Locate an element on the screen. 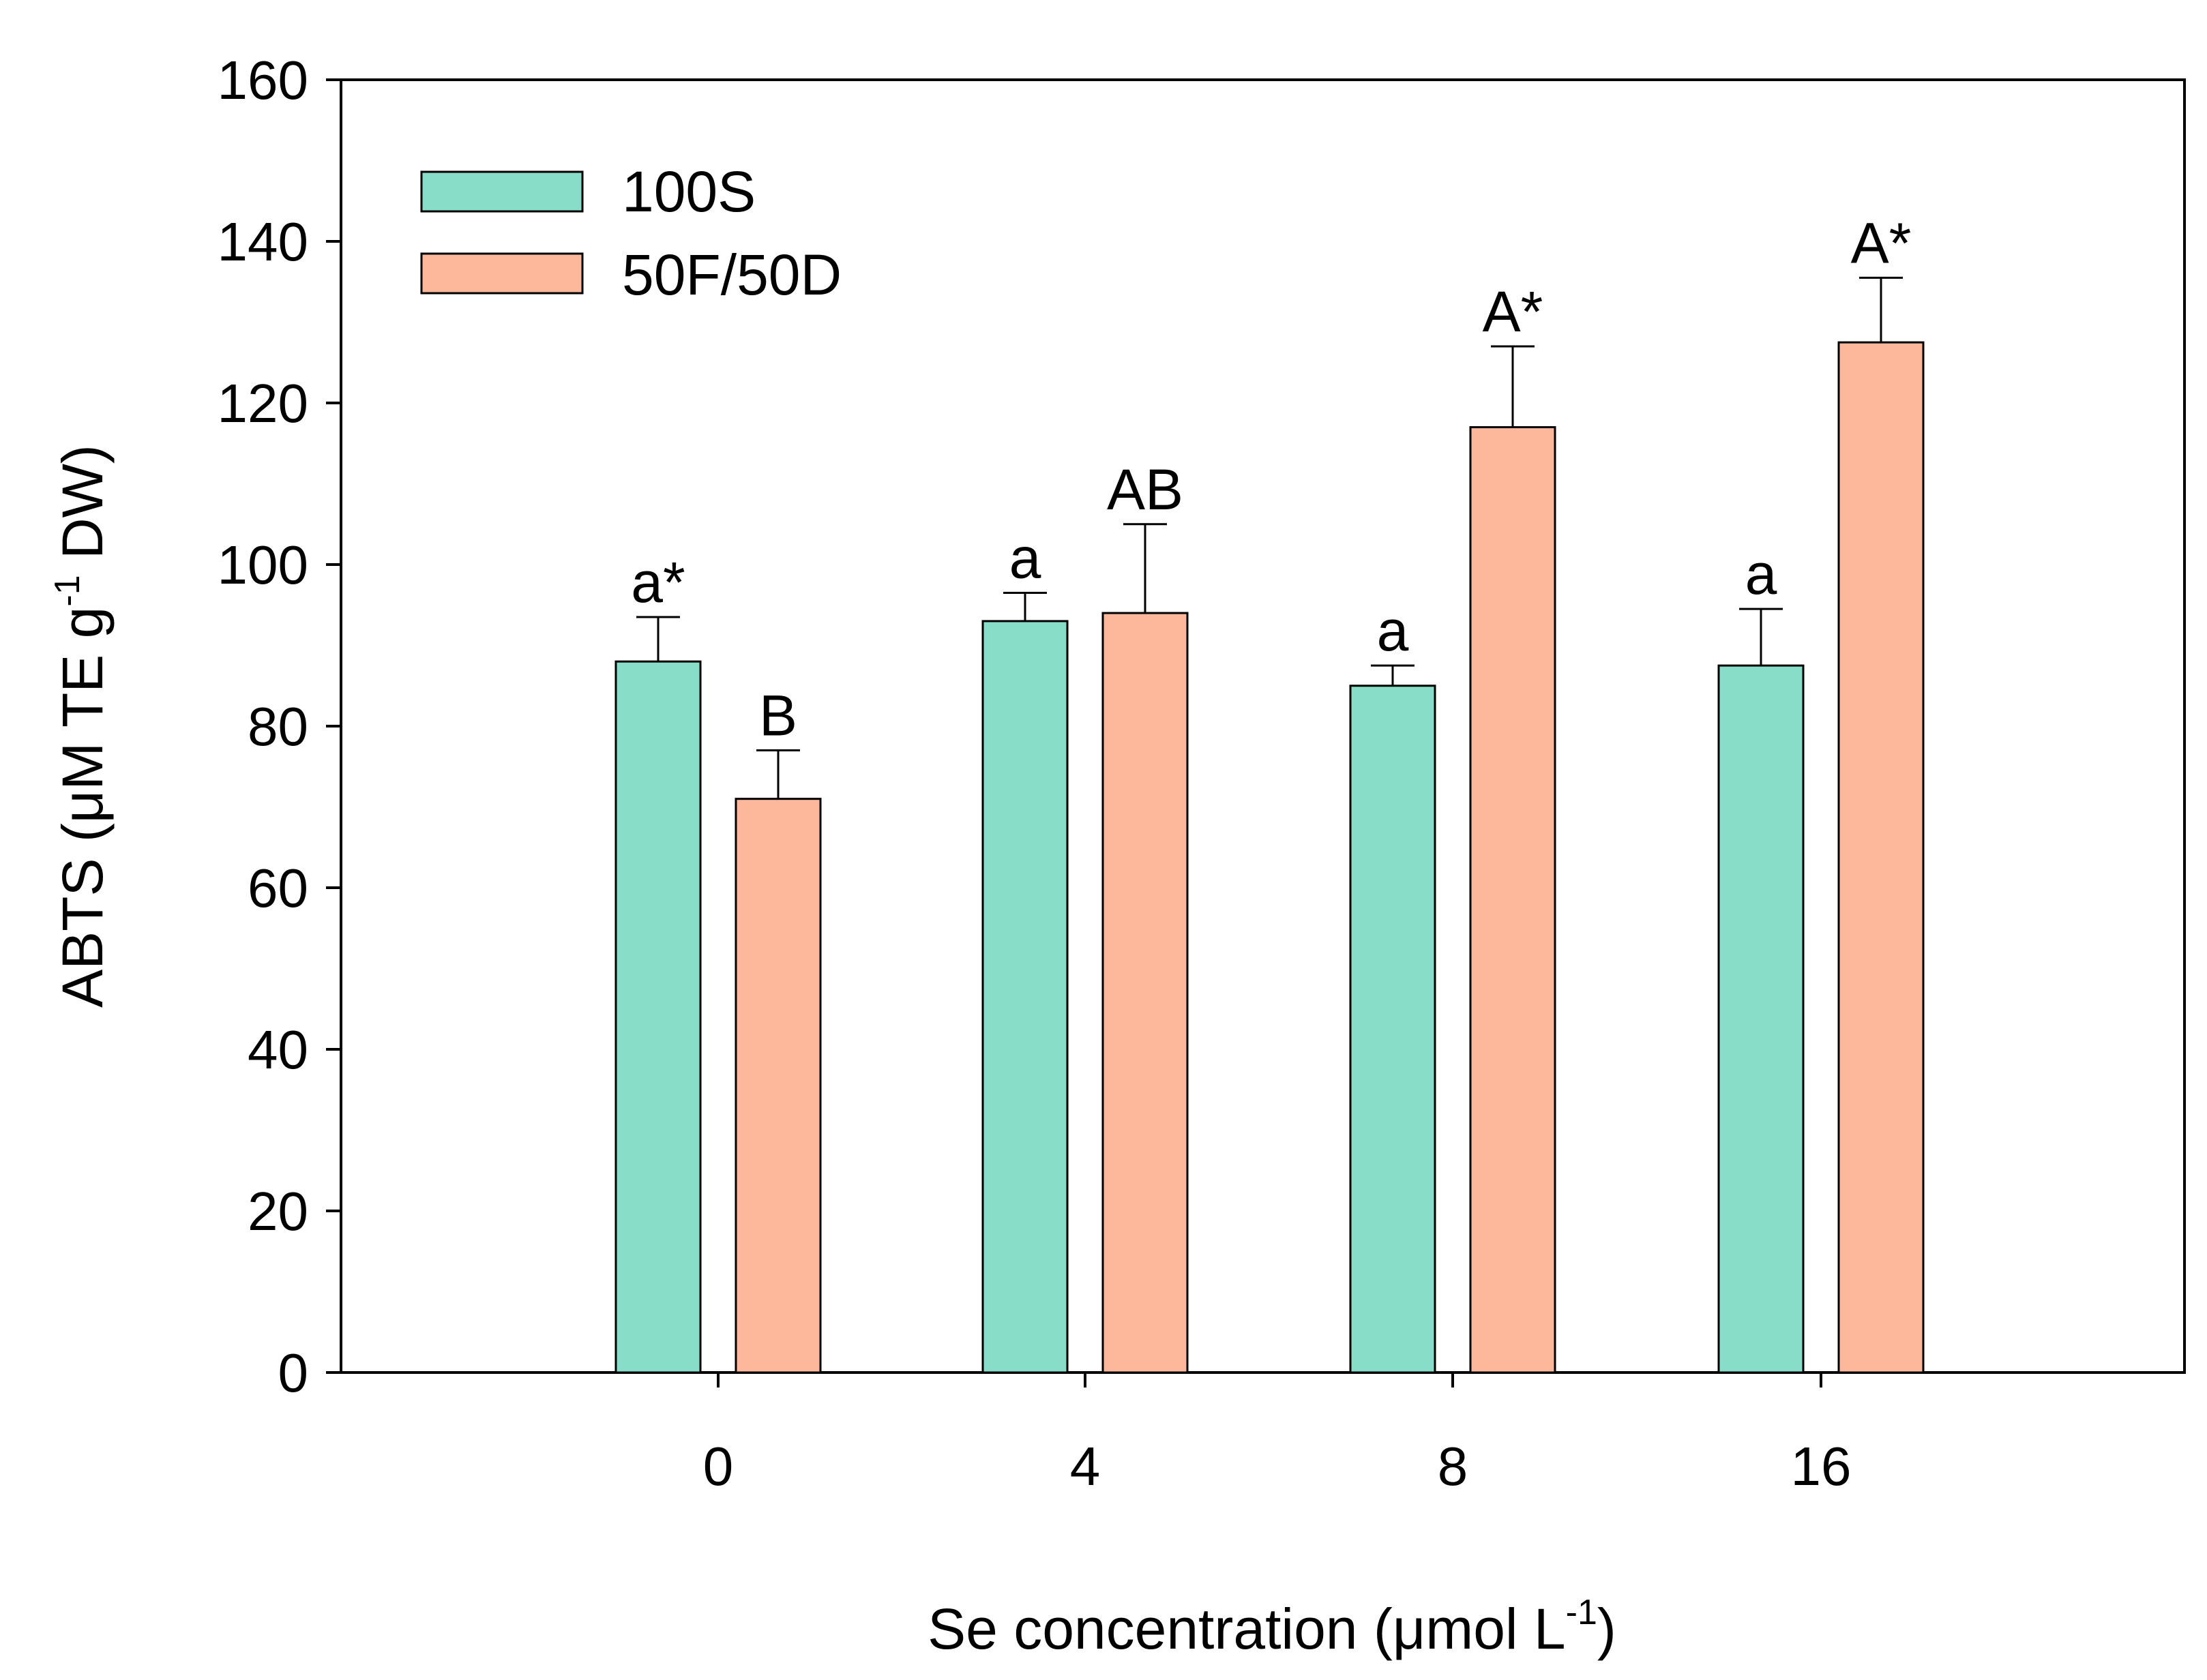 The height and width of the screenshot is (1680, 2207). y-axis-label: ABTS (μM TE g-1 DW) is located at coordinates (81, 726).